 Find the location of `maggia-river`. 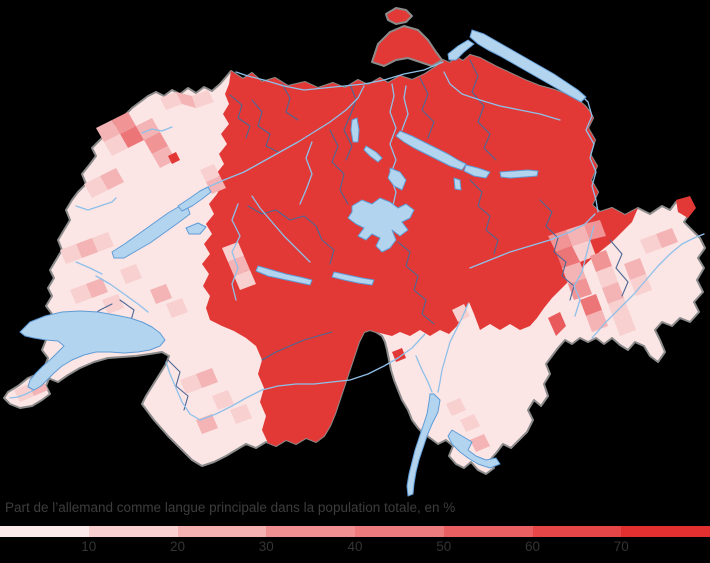

maggia-river is located at coordinates (424, 374).